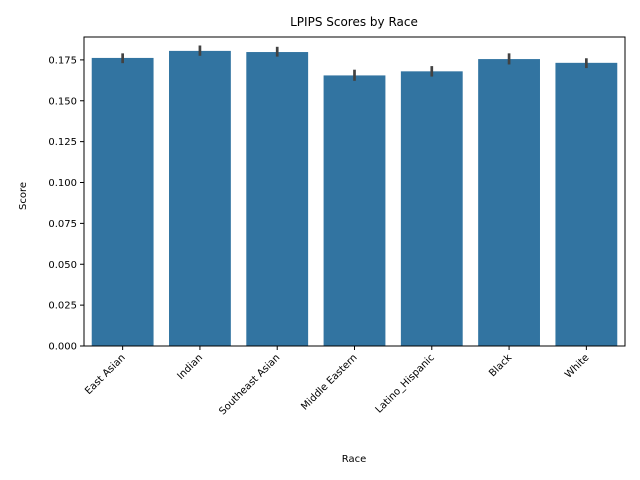  Describe the element at coordinates (586, 204) in the screenshot. I see `bar-white` at that location.